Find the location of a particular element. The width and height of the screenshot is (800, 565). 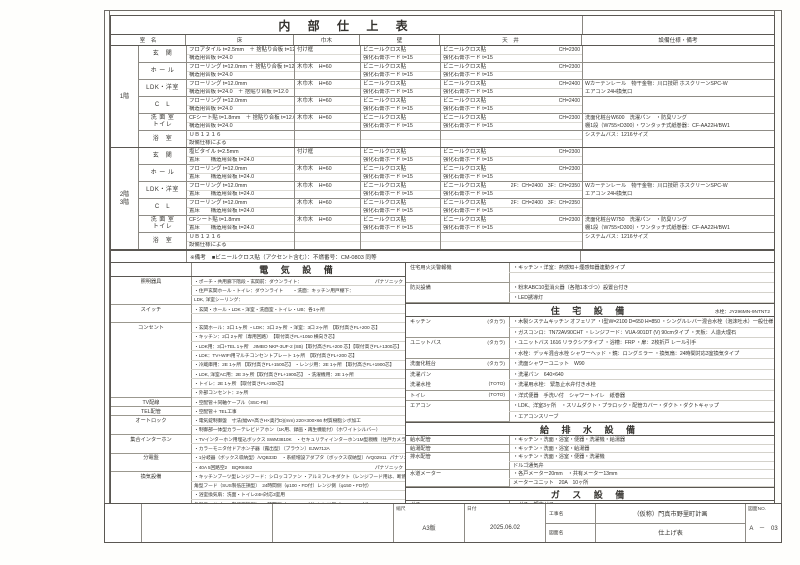

spec-row-content: ・エアコンスリーブ is located at coordinates (642, 417).